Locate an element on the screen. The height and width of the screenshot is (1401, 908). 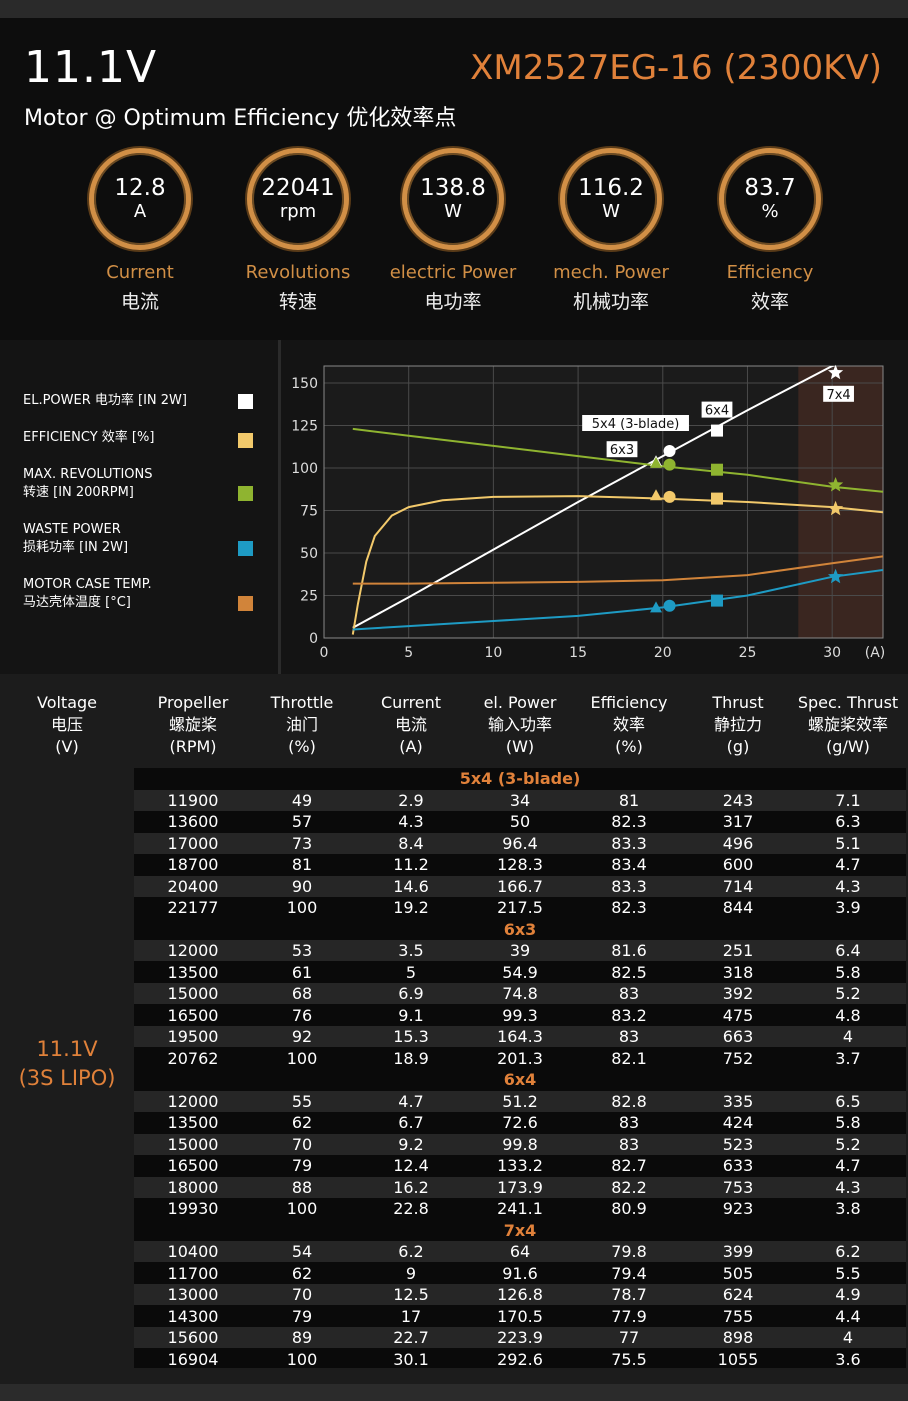
column-header: Thrust 静拉力 (g) is located at coordinates (738, 725).